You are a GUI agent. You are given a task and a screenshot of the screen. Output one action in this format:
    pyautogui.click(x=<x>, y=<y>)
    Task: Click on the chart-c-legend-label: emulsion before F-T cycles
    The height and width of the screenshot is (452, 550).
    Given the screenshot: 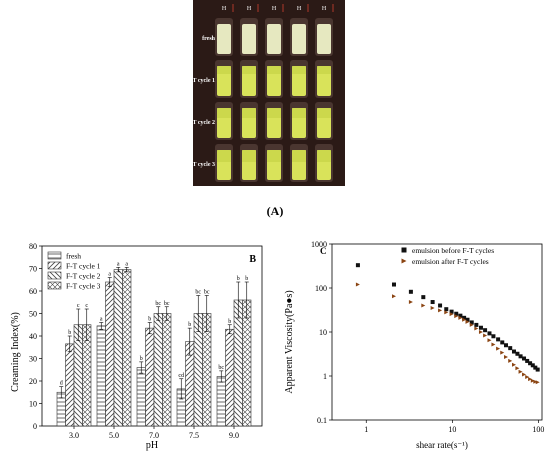 What is the action you would take?
    pyautogui.click(x=453, y=250)
    